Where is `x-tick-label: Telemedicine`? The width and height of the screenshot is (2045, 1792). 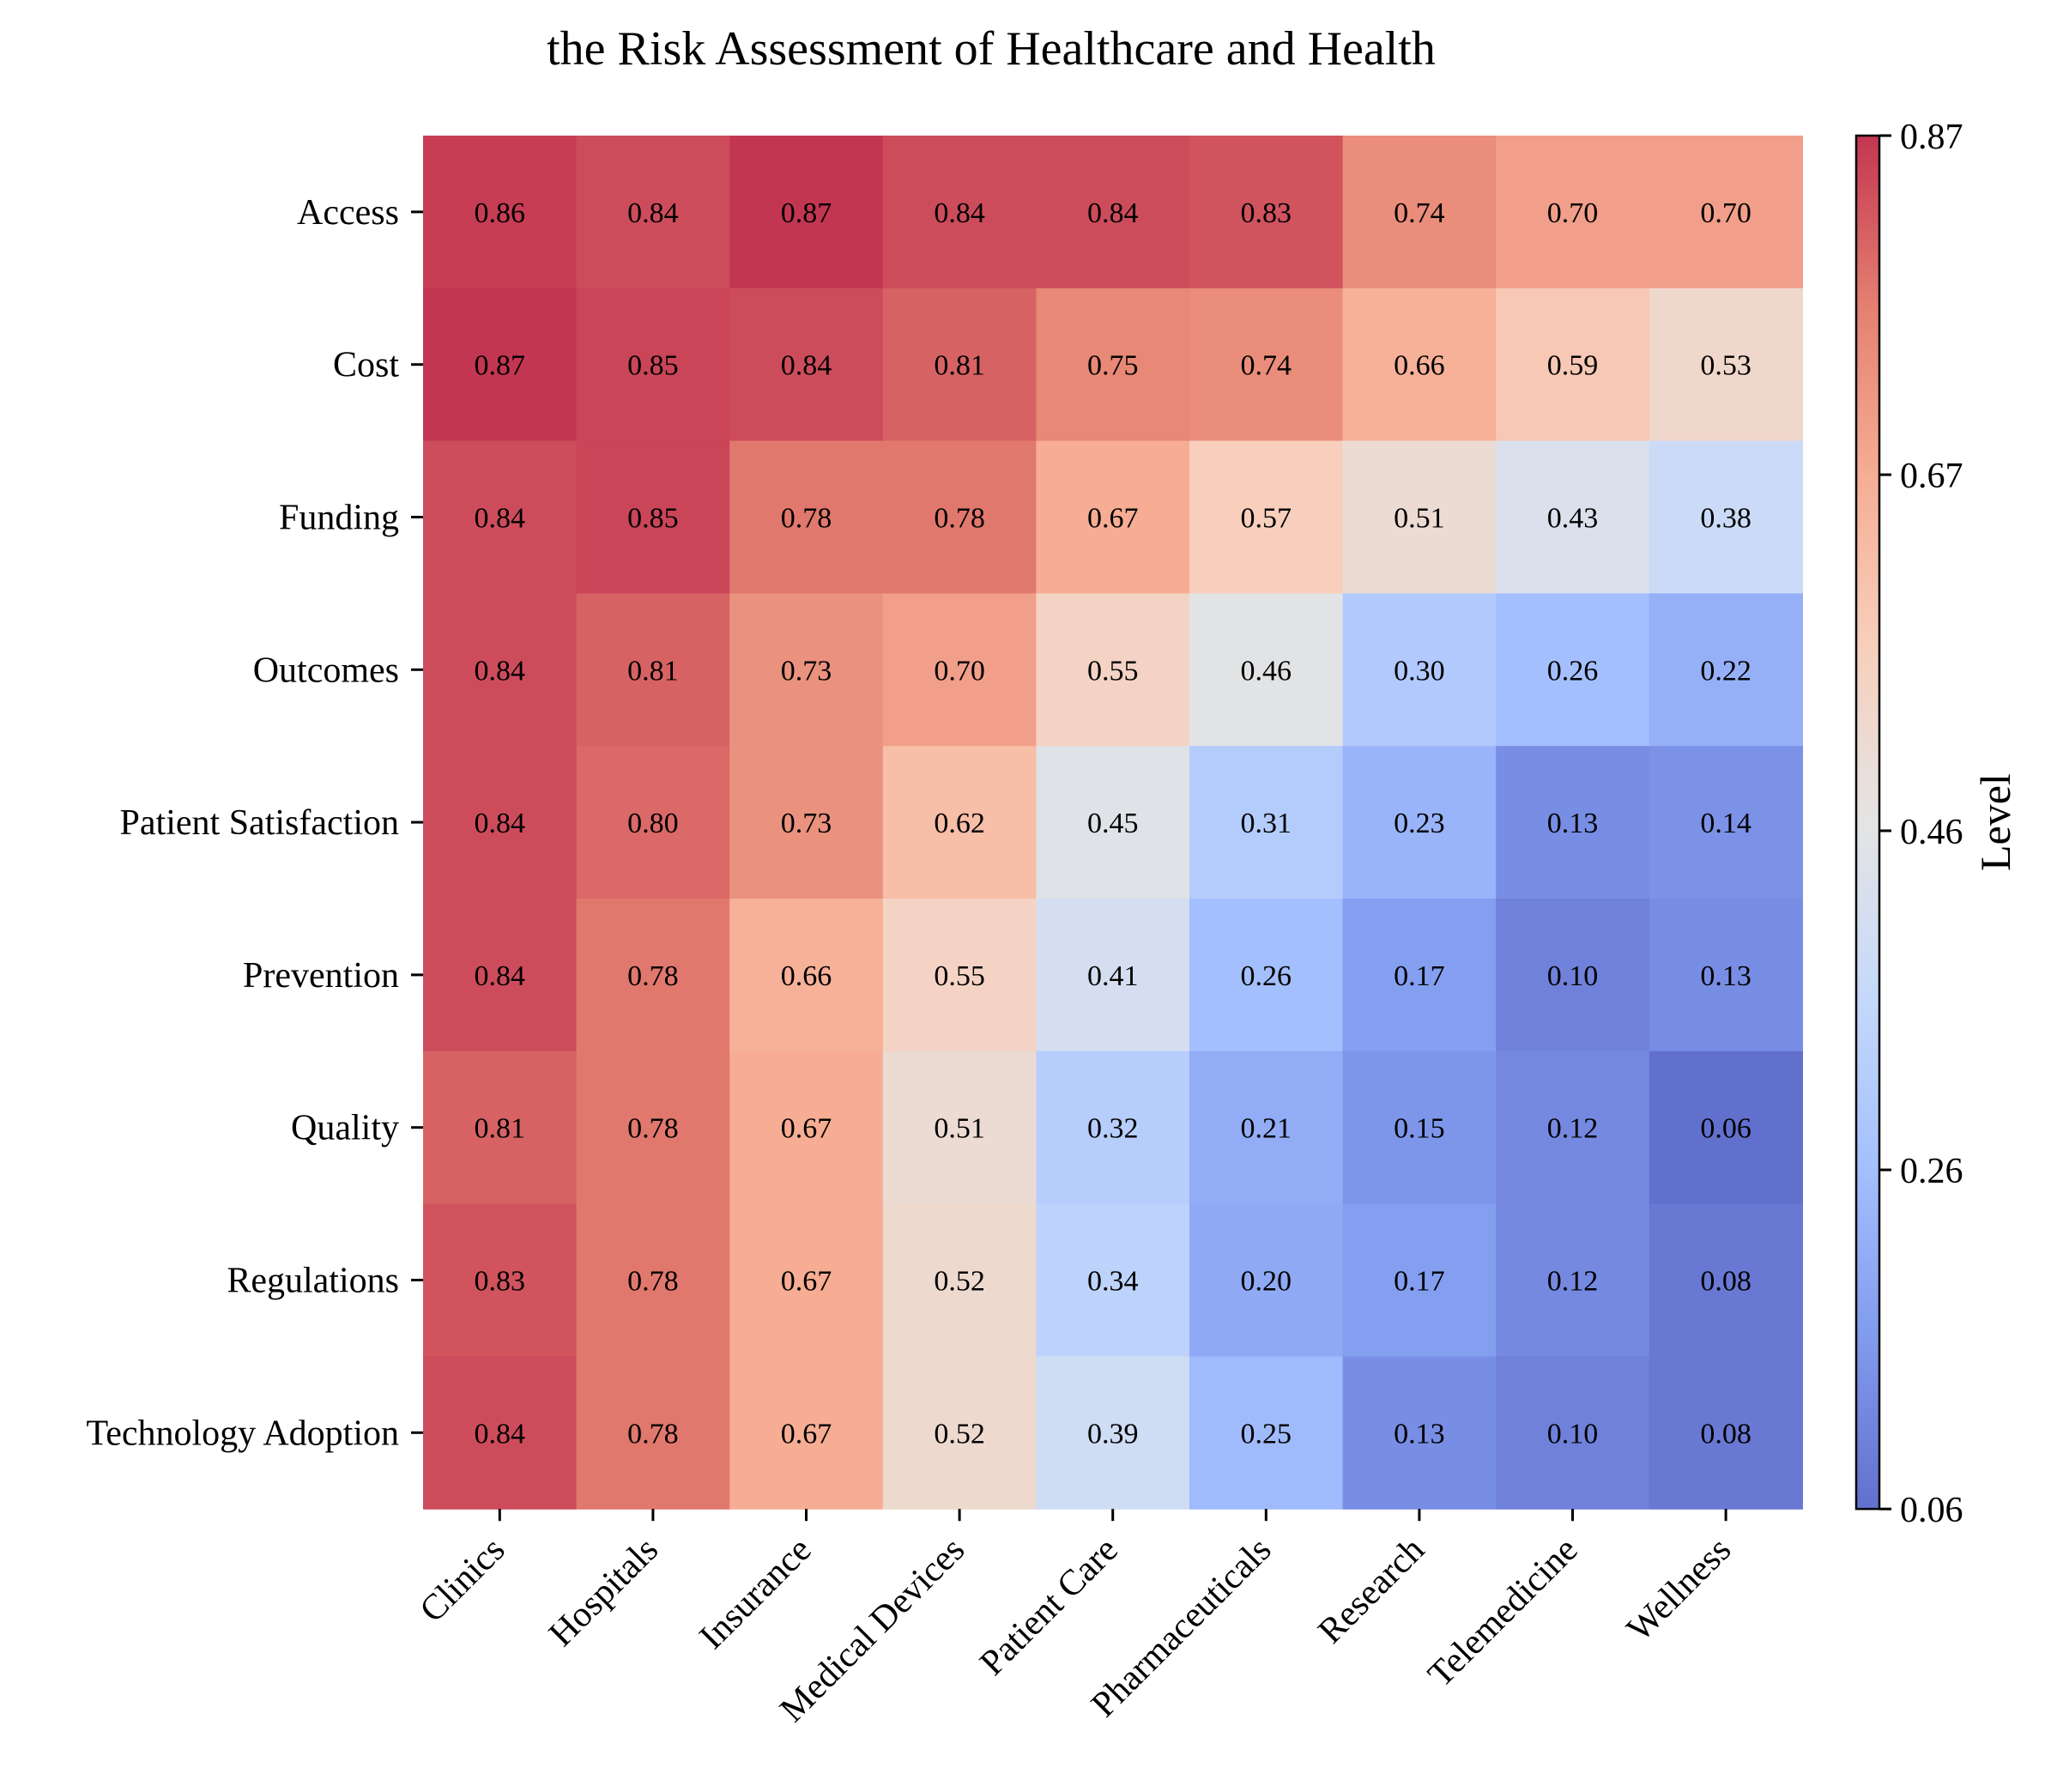
x-tick-label: Telemedicine is located at coordinates (1503, 1612).